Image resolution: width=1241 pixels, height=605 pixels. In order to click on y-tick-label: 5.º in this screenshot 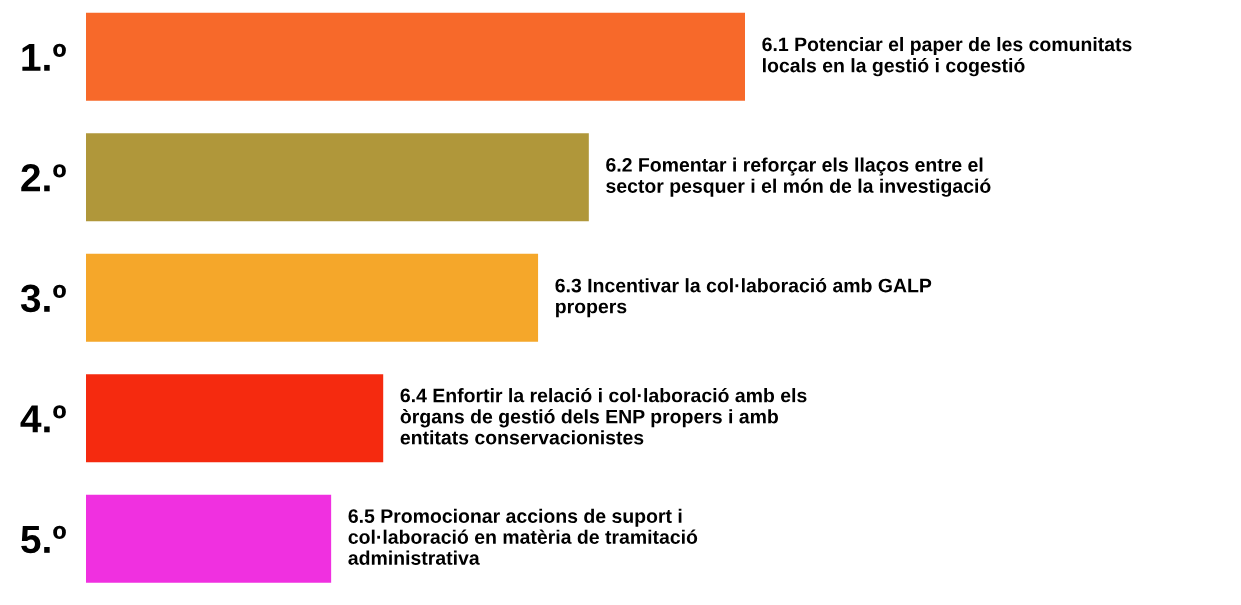, I will do `click(43, 539)`.